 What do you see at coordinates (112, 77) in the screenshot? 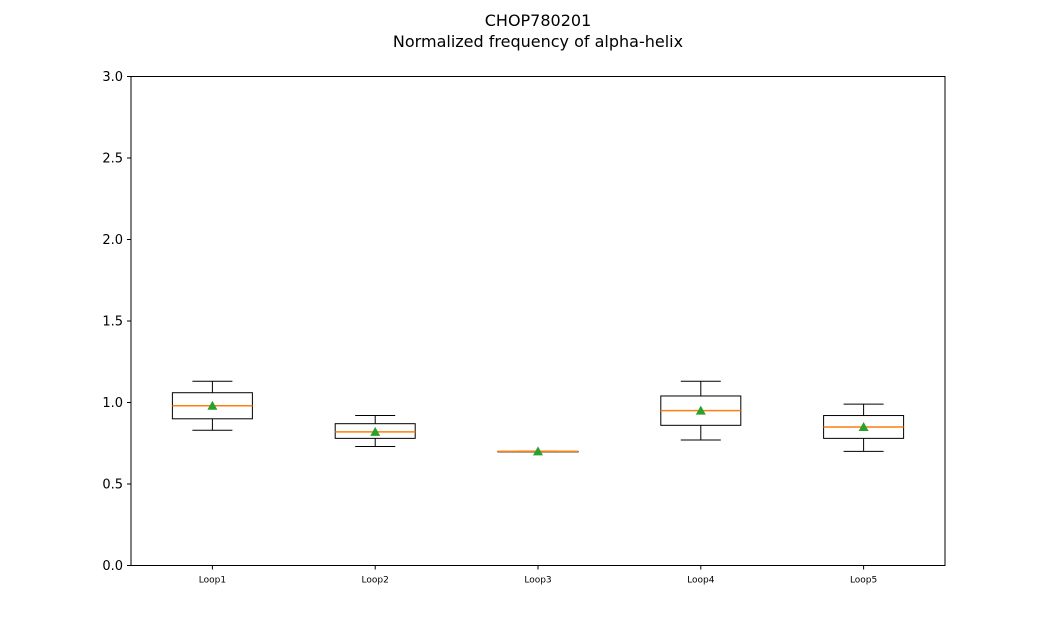
I see `y-tick-label: 3.0` at bounding box center [112, 77].